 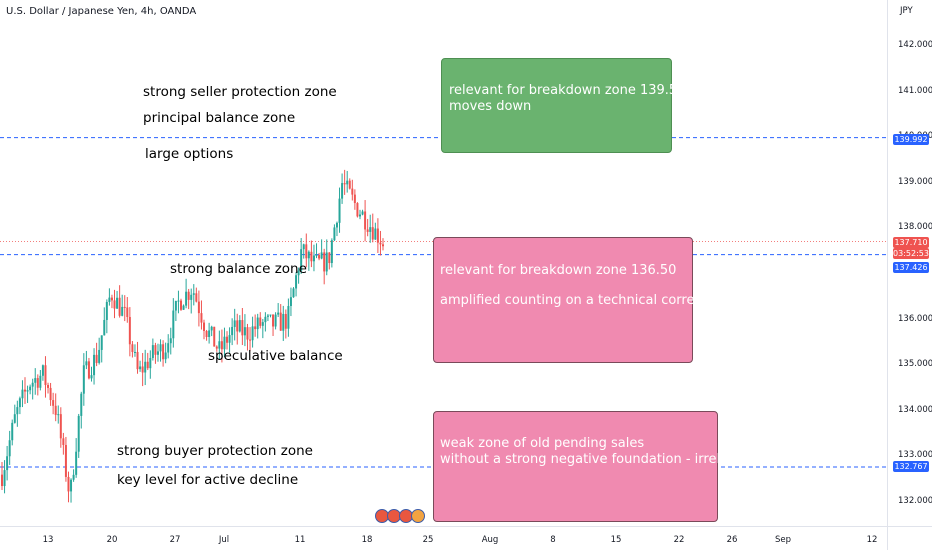 What do you see at coordinates (915, 181) in the screenshot?
I see `price-tick-label: 139.000` at bounding box center [915, 181].